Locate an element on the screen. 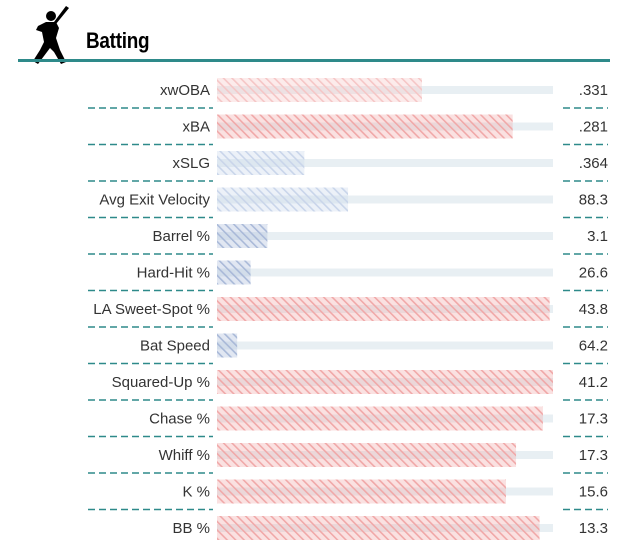 The height and width of the screenshot is (551, 628). value-label: 64.2 is located at coordinates (593, 346).